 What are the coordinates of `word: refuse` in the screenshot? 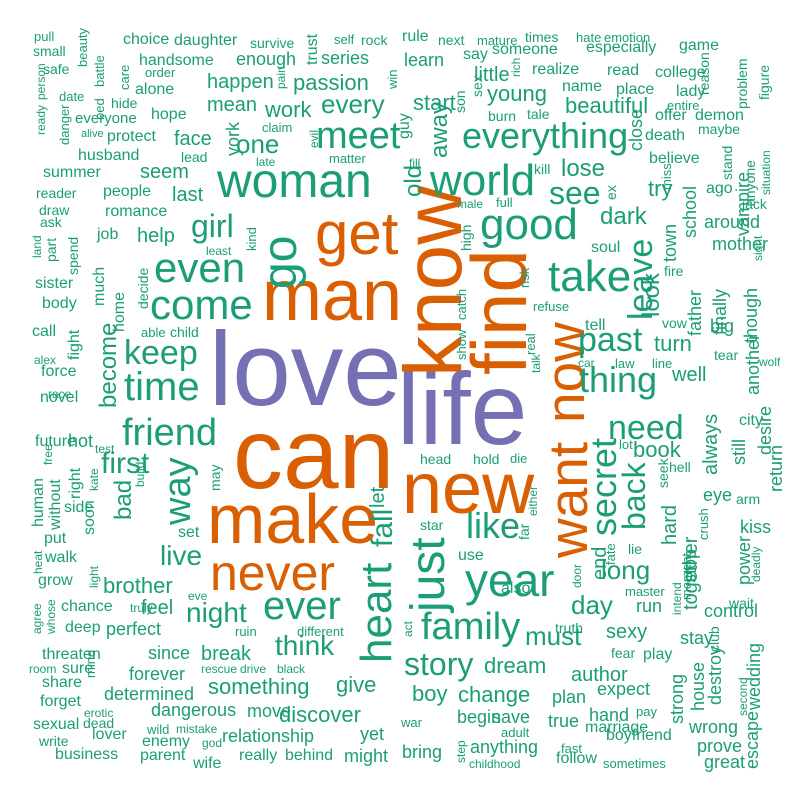 It's located at (551, 306).